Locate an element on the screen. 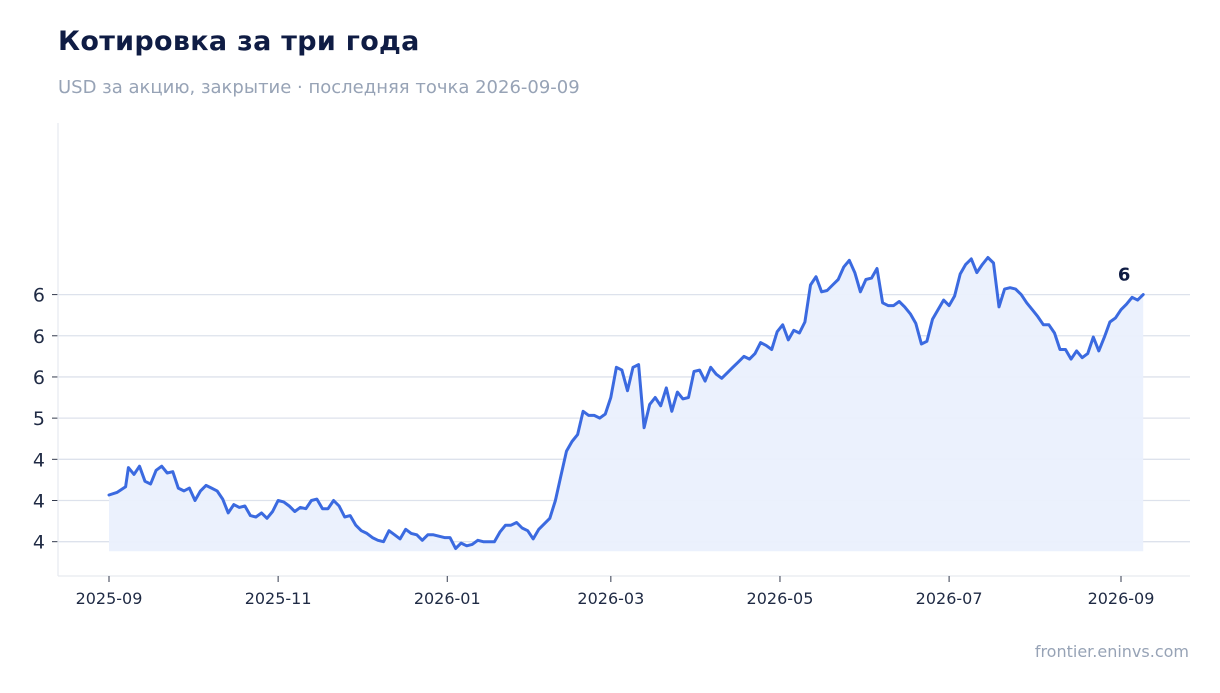 This screenshot has width=1220, height=693. x-tick-label: 2026-07 is located at coordinates (949, 598).